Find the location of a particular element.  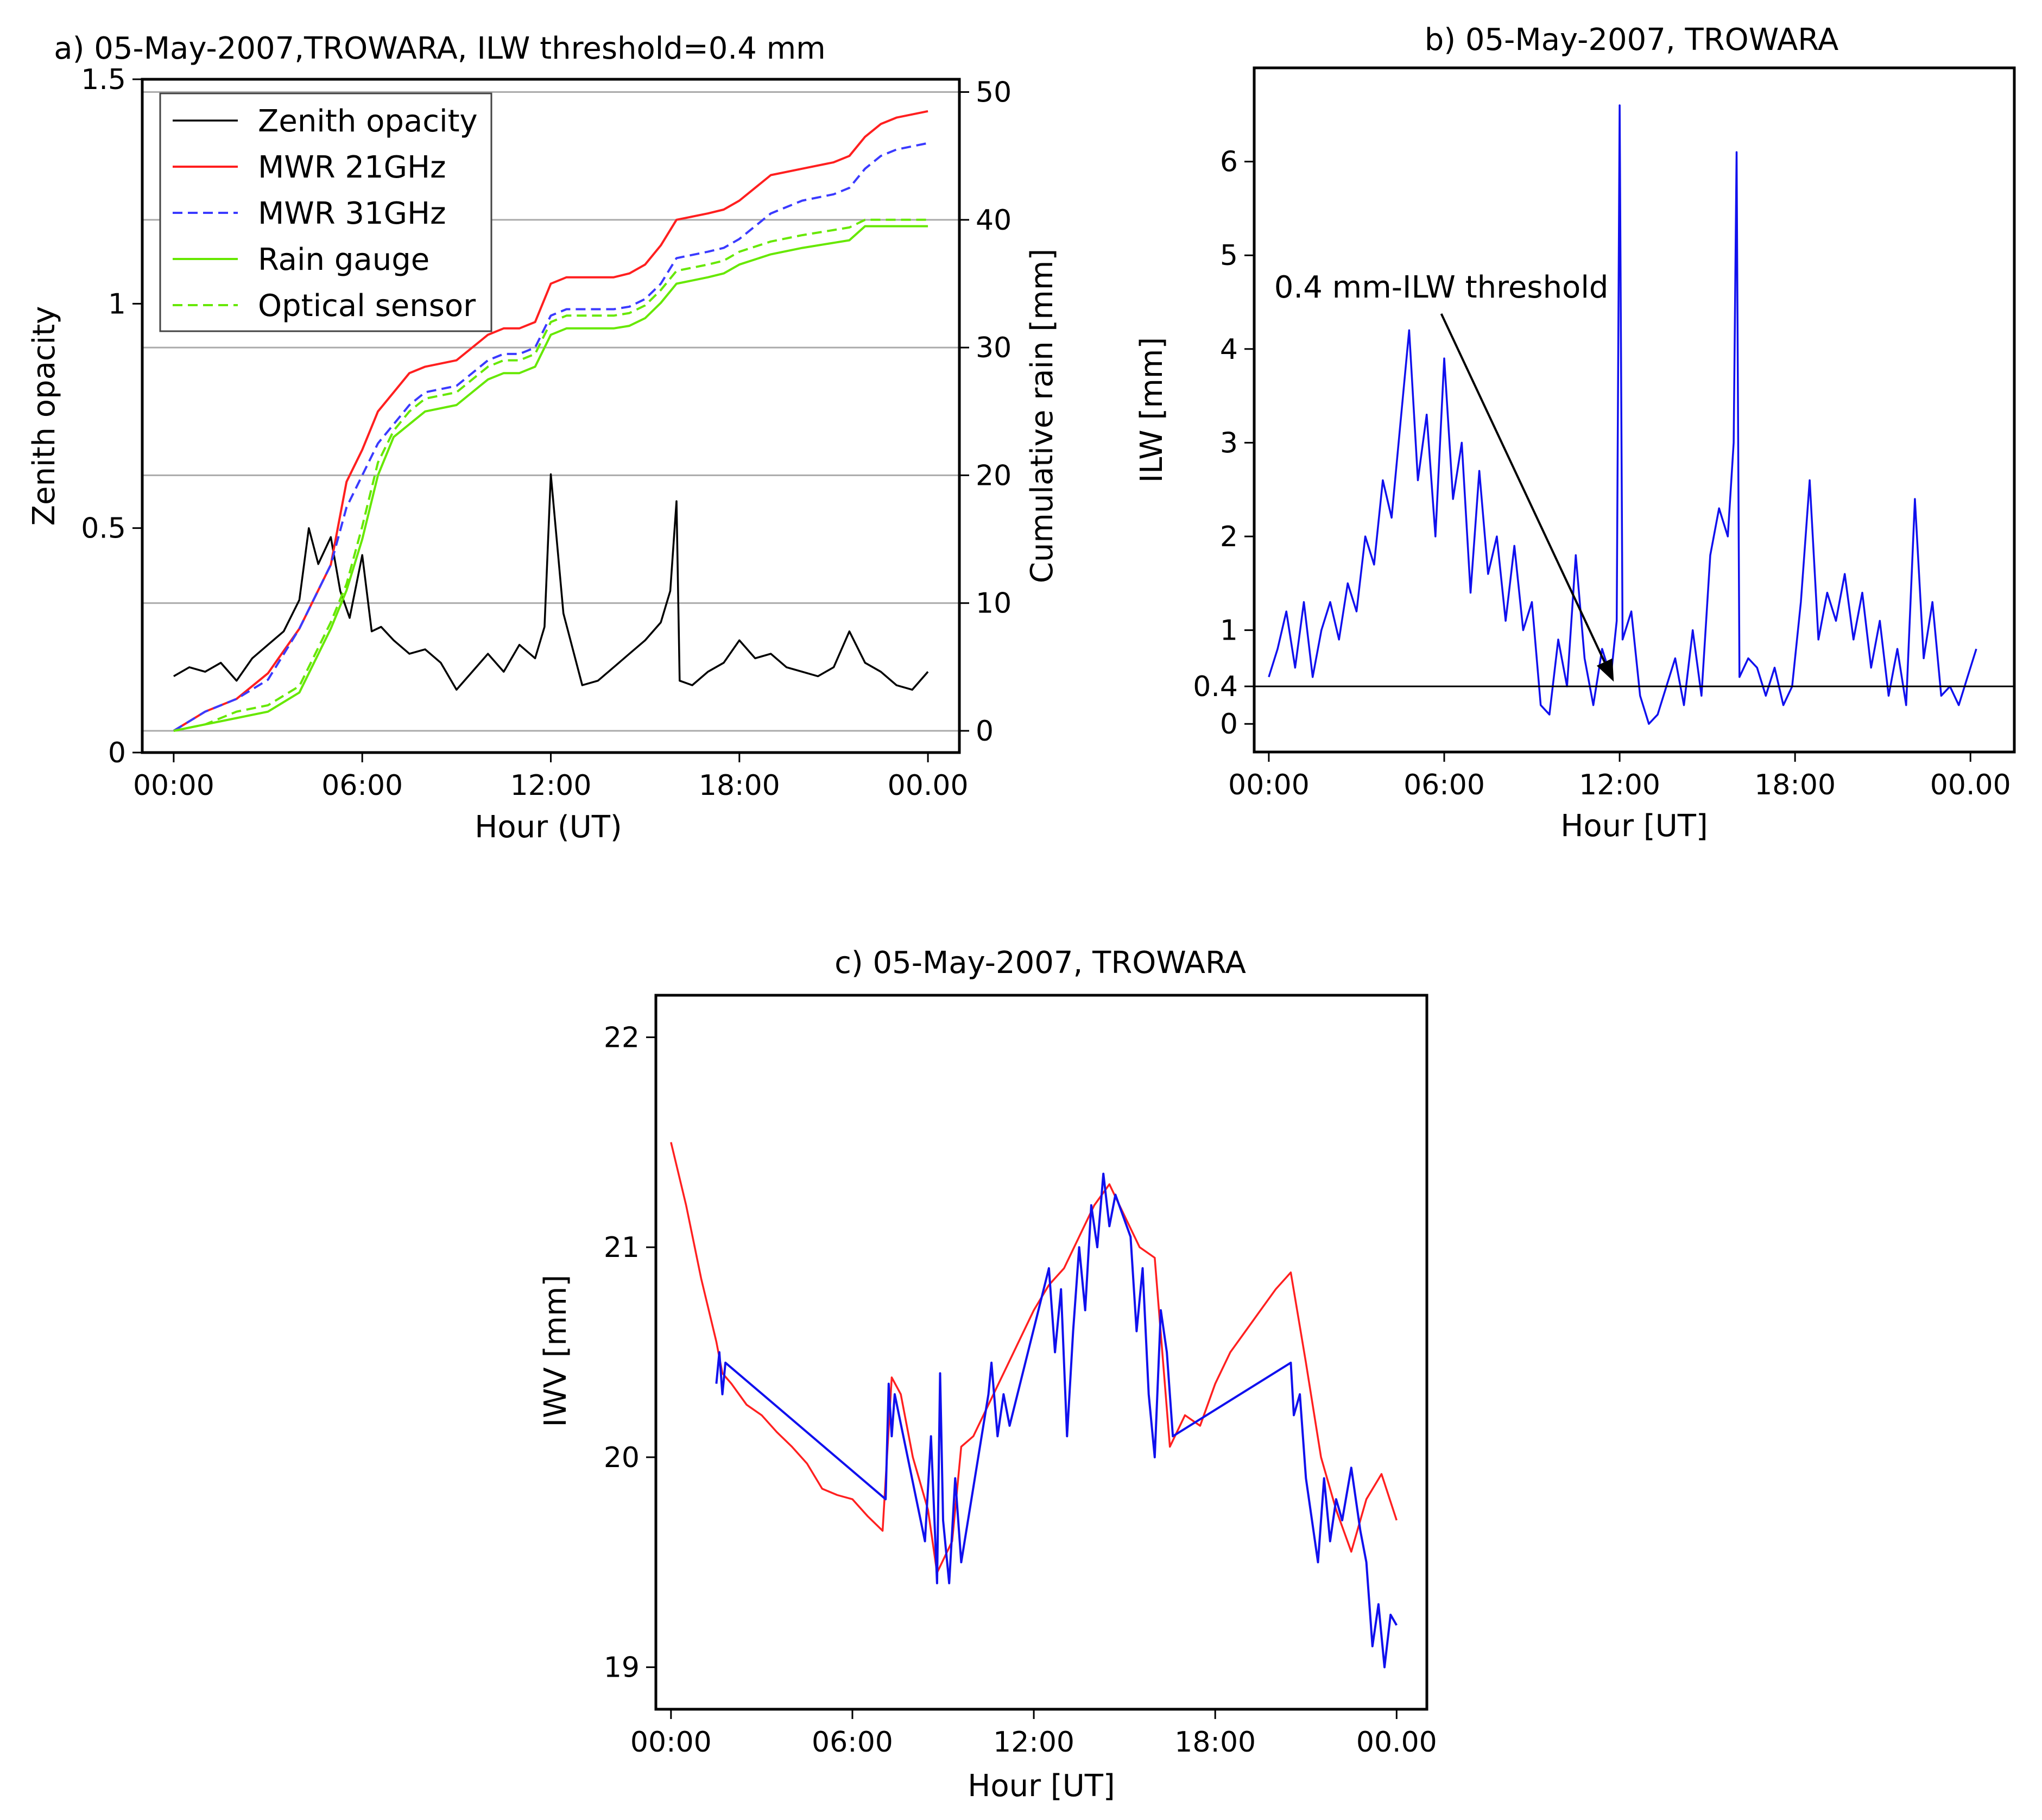

panel-a-xtick-tick-label-2: 12:00 is located at coordinates (551, 785).